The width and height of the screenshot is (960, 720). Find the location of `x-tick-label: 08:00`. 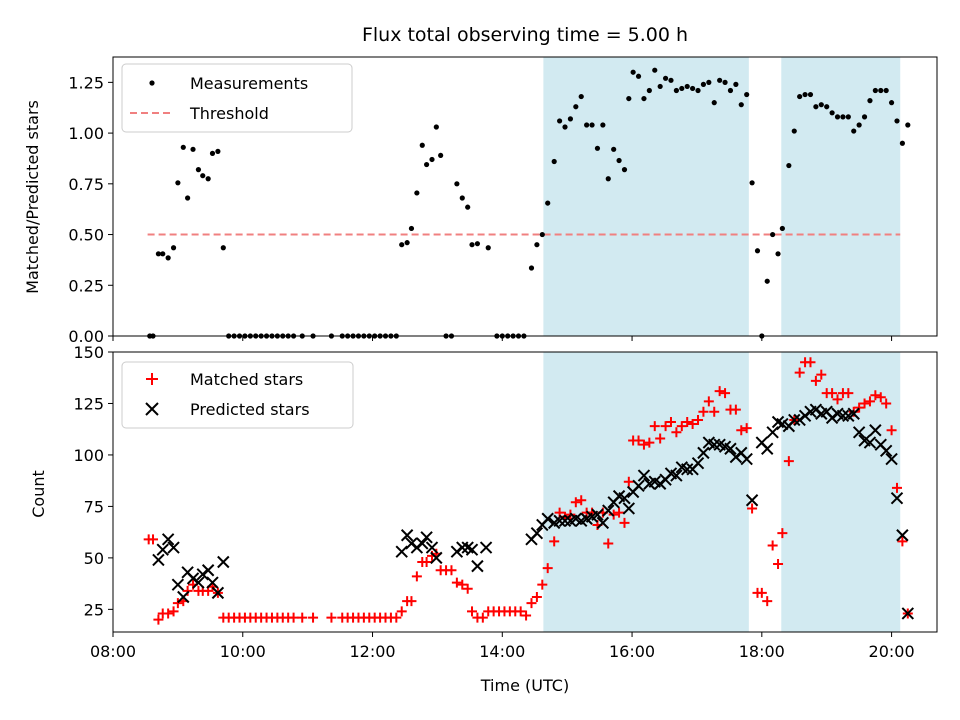

x-tick-label: 08:00 is located at coordinates (113, 651).